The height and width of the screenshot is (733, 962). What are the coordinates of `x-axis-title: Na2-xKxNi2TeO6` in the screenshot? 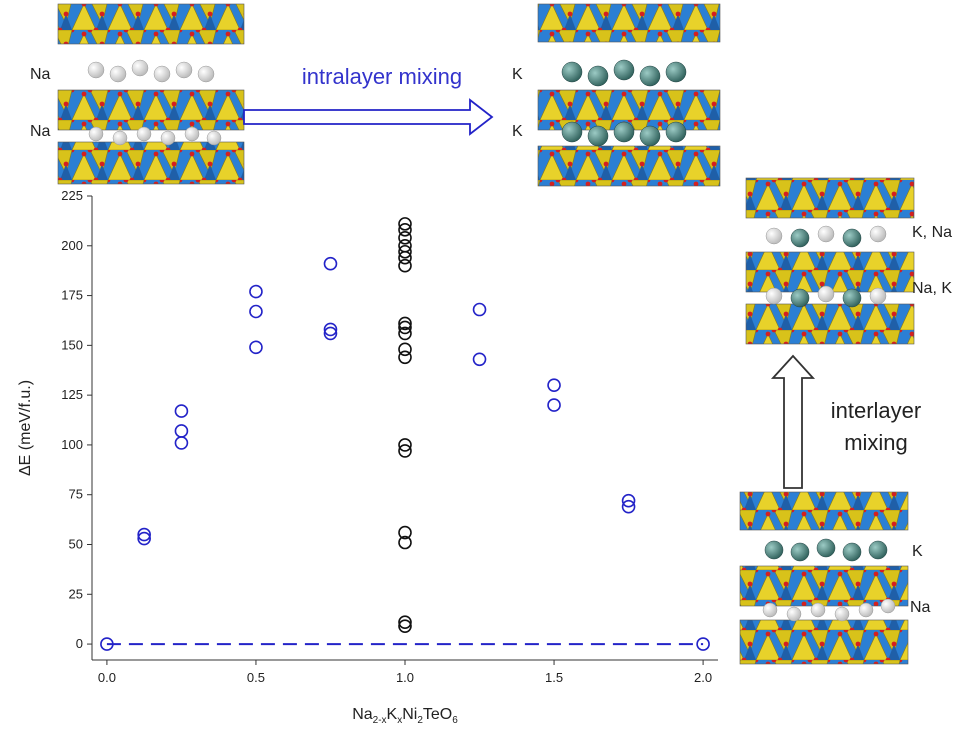 It's located at (405, 716).